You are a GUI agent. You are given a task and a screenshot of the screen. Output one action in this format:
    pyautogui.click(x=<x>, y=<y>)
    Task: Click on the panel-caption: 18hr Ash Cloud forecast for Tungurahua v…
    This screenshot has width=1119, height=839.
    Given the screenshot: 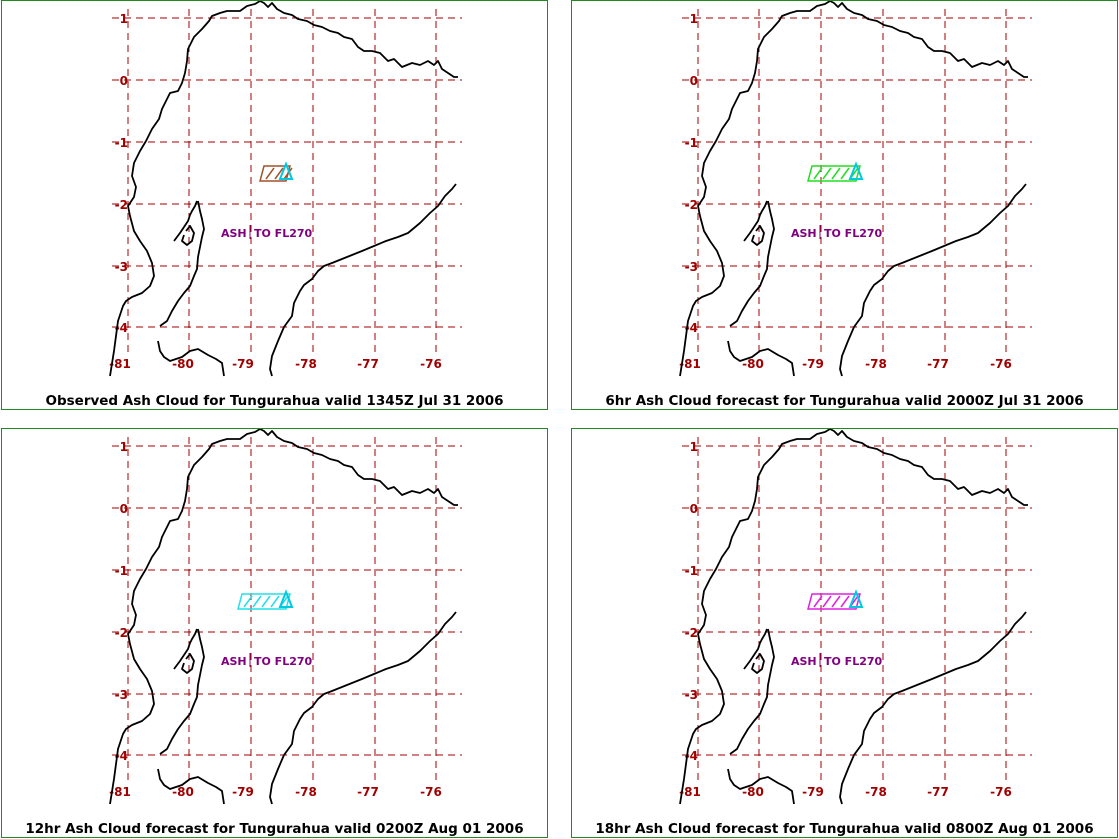 What is the action you would take?
    pyautogui.click(x=844, y=829)
    